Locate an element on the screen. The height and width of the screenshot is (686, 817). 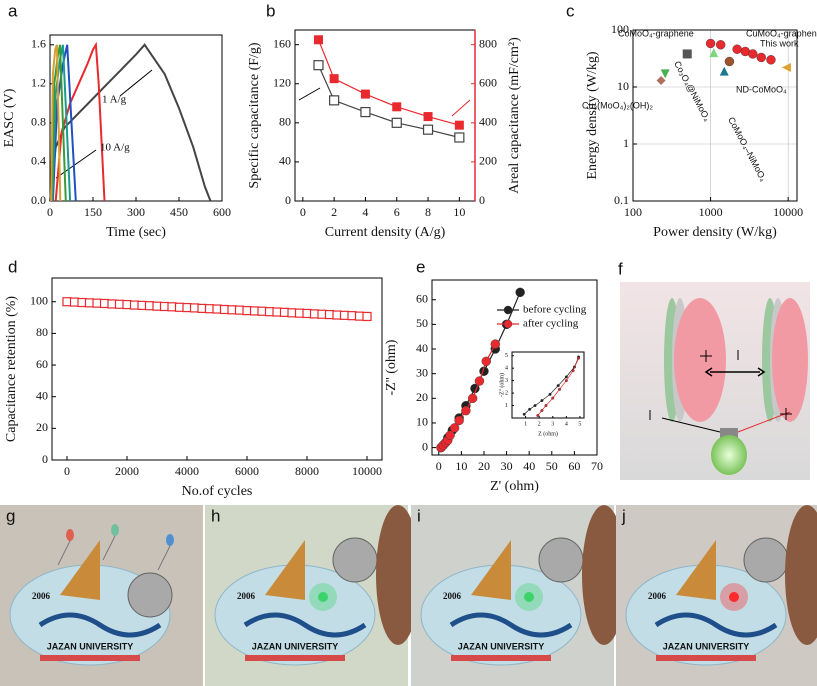
panel-label: i is located at coordinates (419, 515).